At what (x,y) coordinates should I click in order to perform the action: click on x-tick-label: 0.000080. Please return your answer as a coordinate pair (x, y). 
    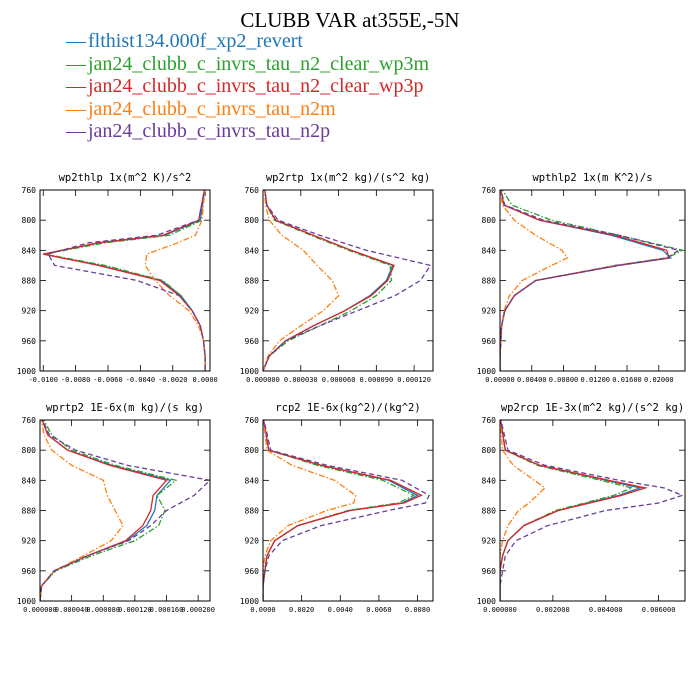
    Looking at the image, I should click on (103, 610).